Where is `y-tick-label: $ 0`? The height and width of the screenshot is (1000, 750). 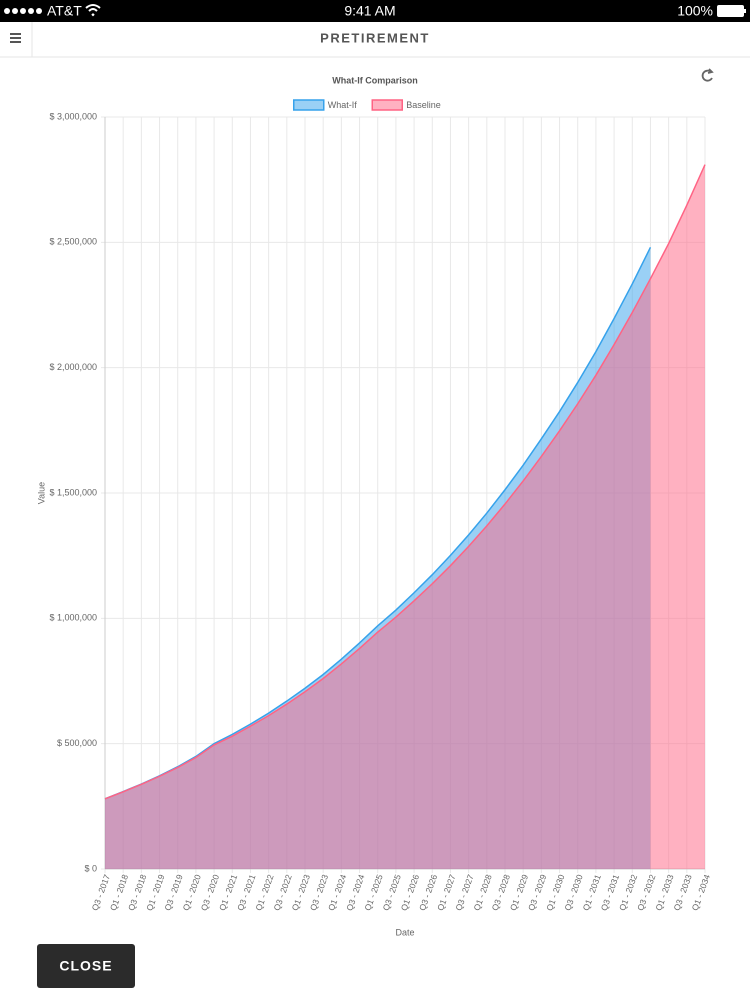
y-tick-label: $ 0 is located at coordinates (90, 868).